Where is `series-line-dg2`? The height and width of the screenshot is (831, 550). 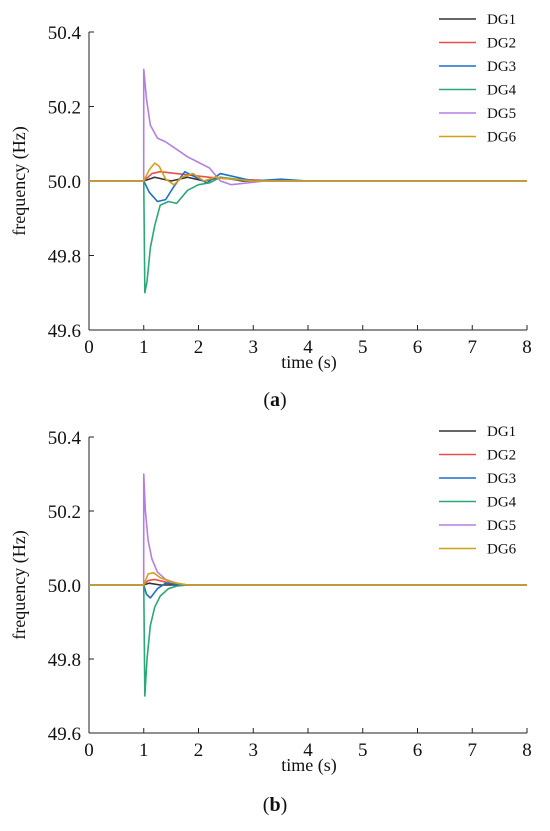
series-line-dg2 is located at coordinates (308, 176).